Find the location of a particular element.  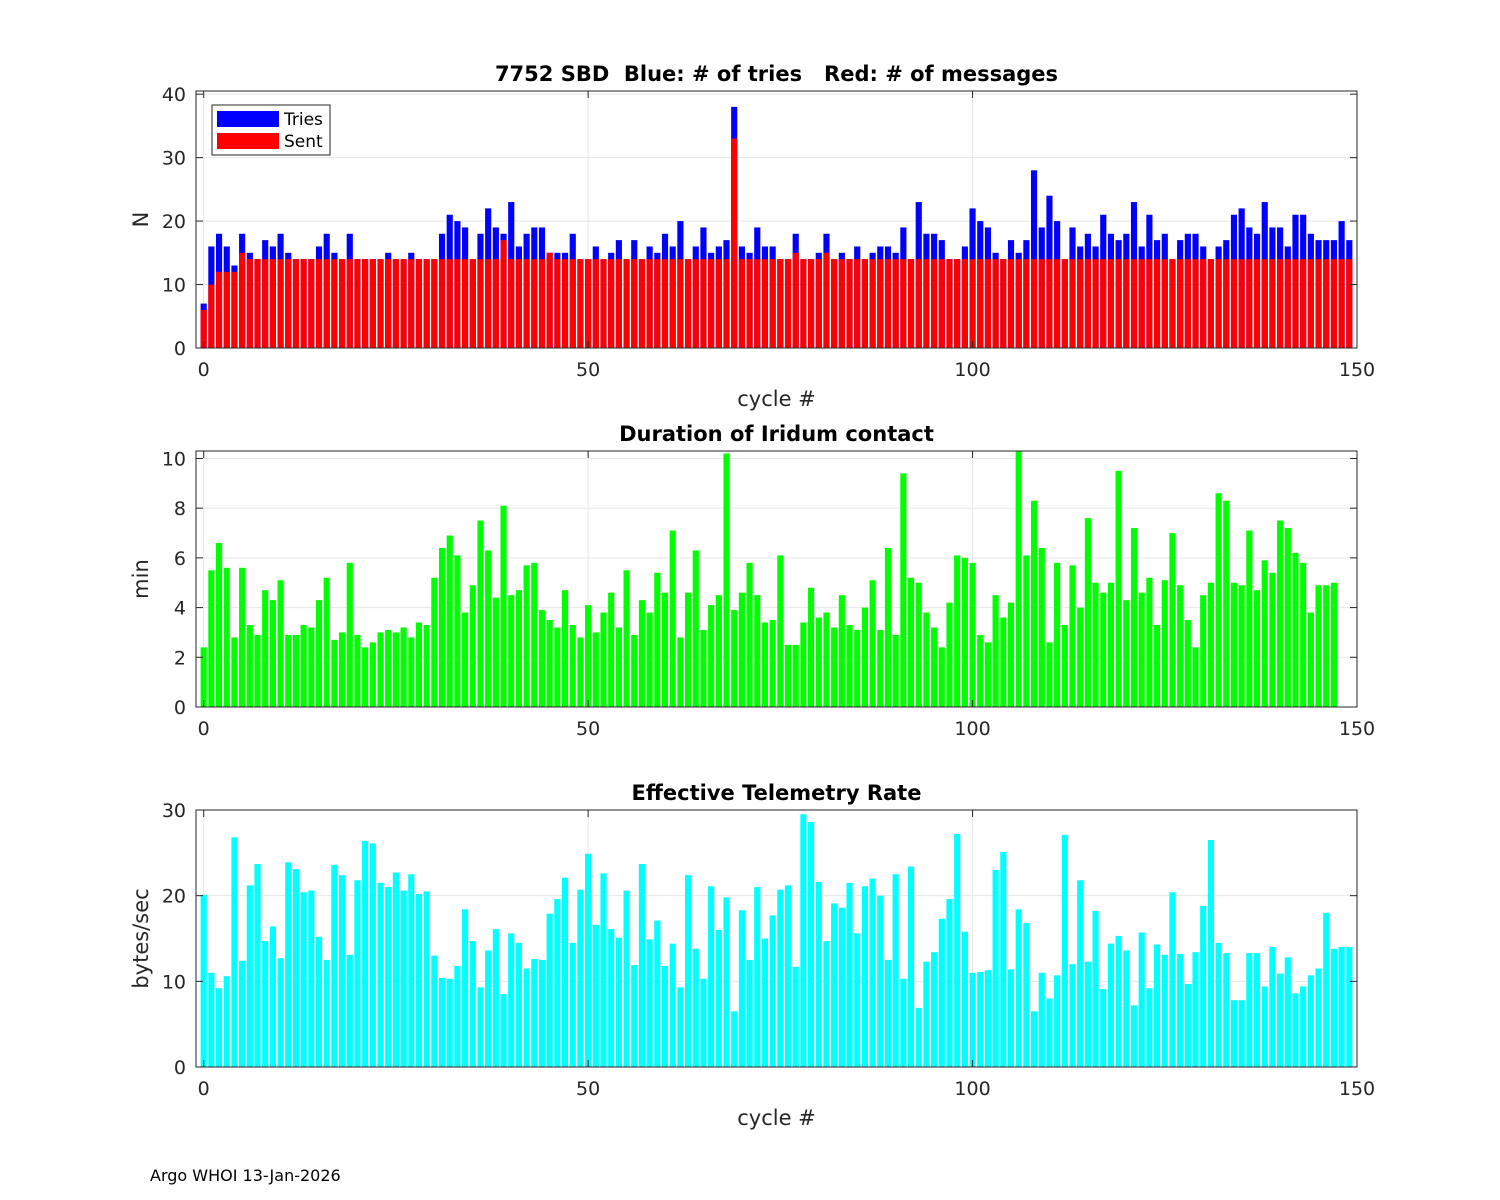

y-tick-label: 0 is located at coordinates (180, 349).